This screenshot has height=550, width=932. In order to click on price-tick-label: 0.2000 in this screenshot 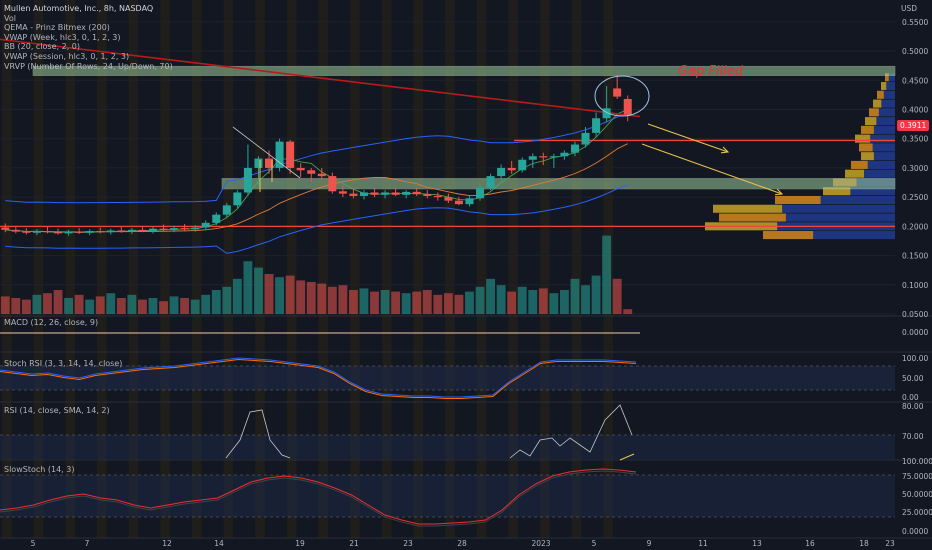, I will do `click(915, 226)`.